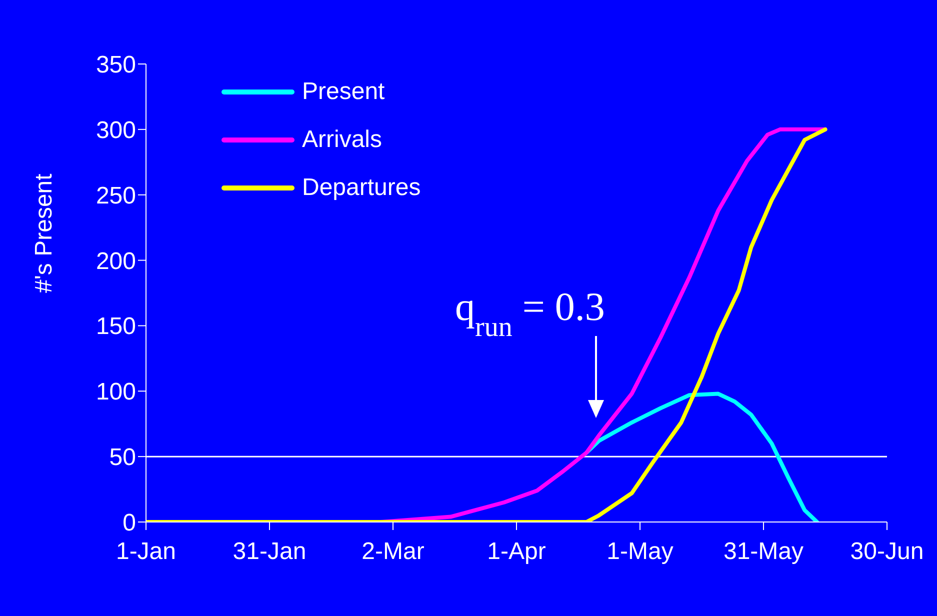  I want to click on x-tick-label: 1-May, so click(640, 552).